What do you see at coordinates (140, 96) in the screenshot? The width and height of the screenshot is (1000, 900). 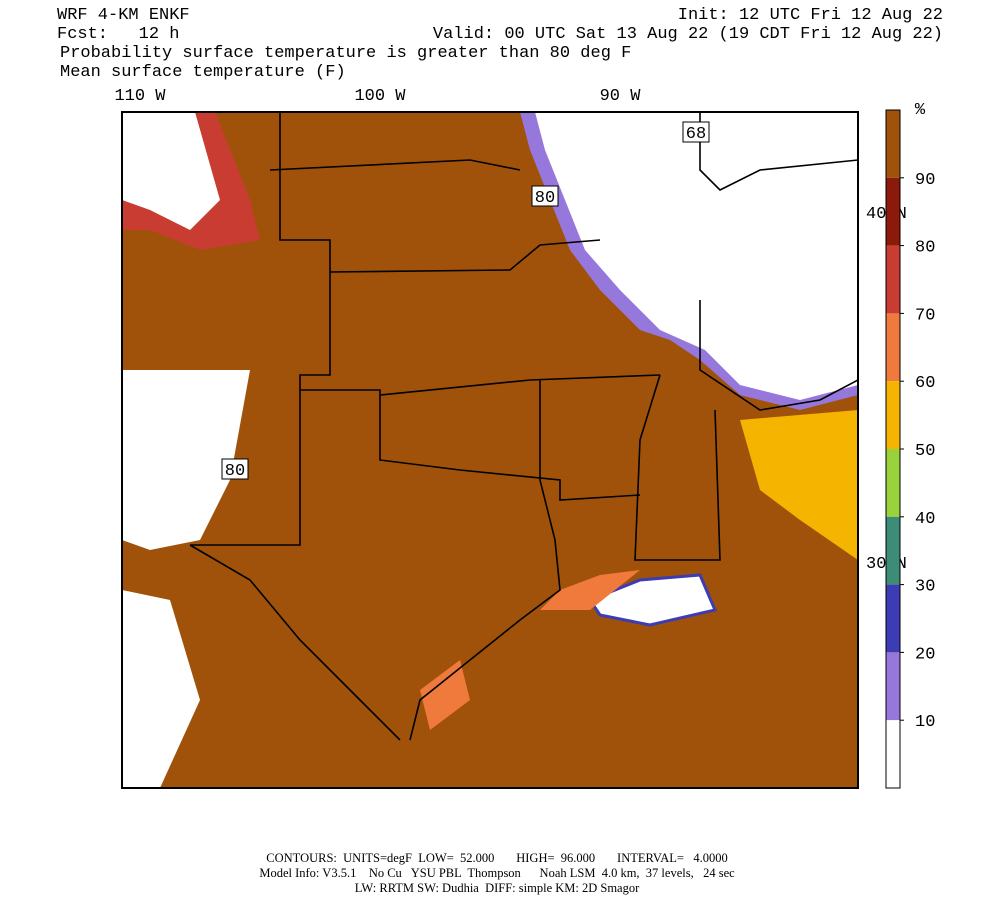 I see `longitude-label: 110 W` at bounding box center [140, 96].